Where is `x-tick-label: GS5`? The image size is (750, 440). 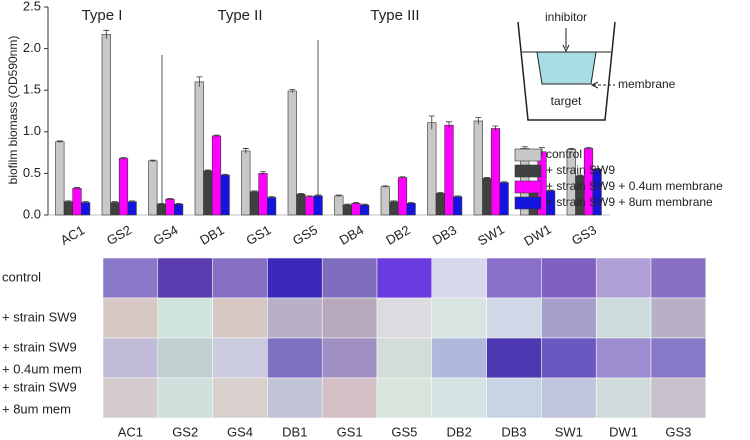 x-tick-label: GS5 is located at coordinates (305, 235).